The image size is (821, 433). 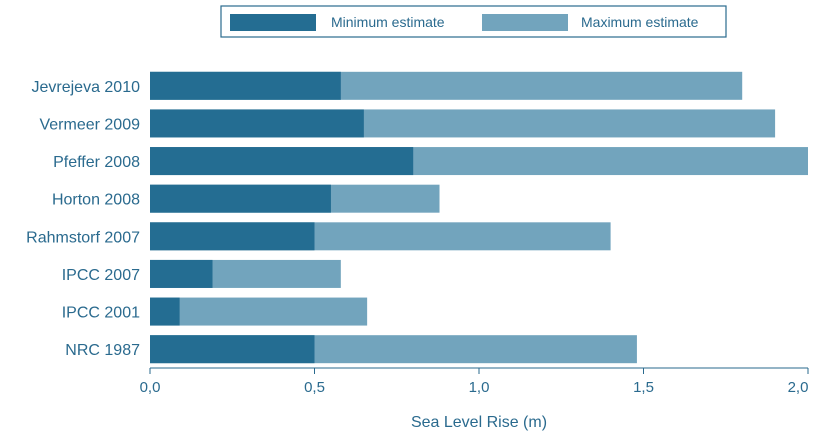 I want to click on category-label-vermeer-2009: Vermeer 2009, so click(x=89, y=124).